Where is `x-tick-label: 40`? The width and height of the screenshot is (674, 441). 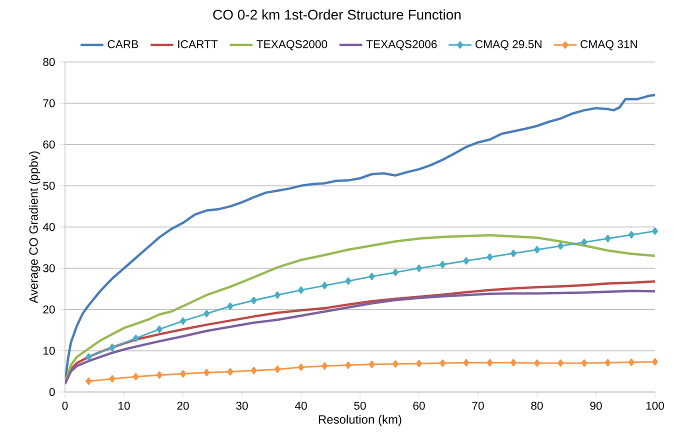 x-tick-label: 40 is located at coordinates (300, 406).